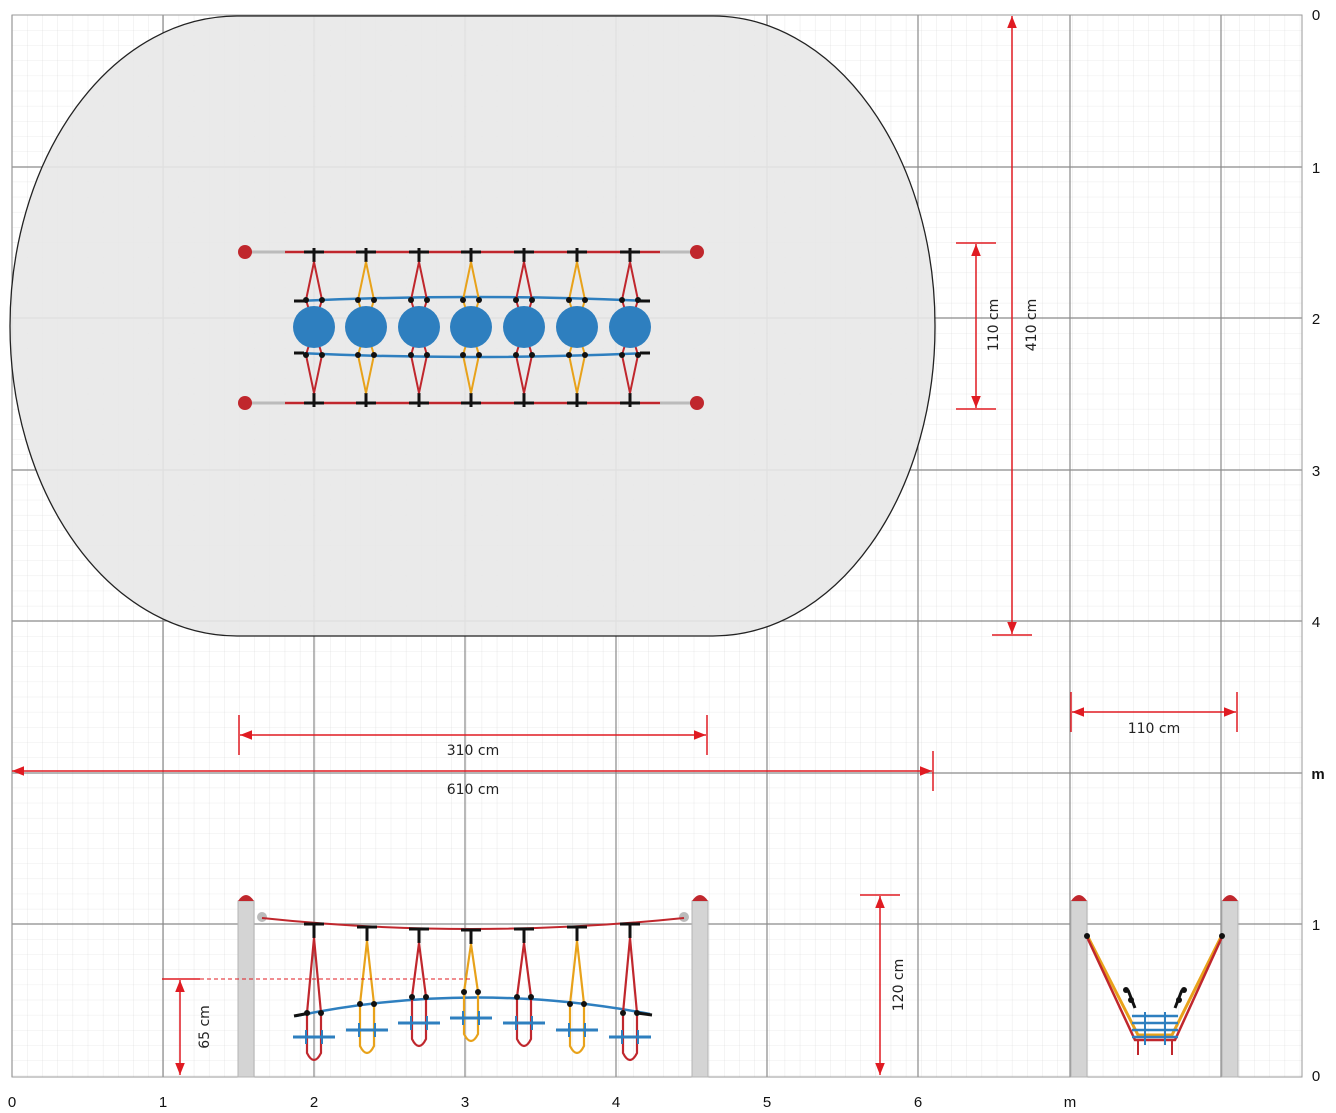 The height and width of the screenshot is (1113, 1336). What do you see at coordinates (1316, 319) in the screenshot?
I see `y-tick-label: 2` at bounding box center [1316, 319].